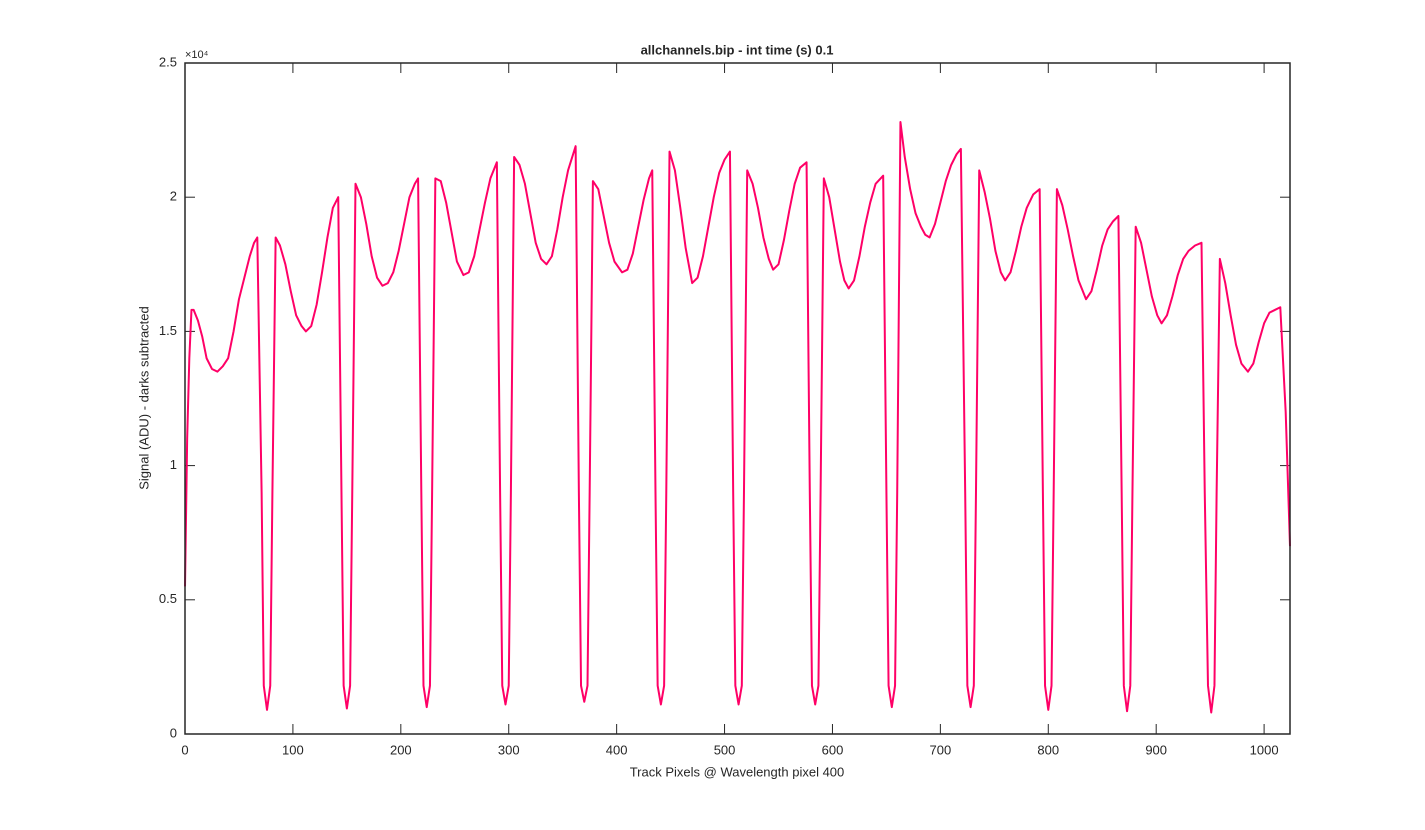 This screenshot has width=1425, height=830. I want to click on y-tick-label: 0.5, so click(168, 598).